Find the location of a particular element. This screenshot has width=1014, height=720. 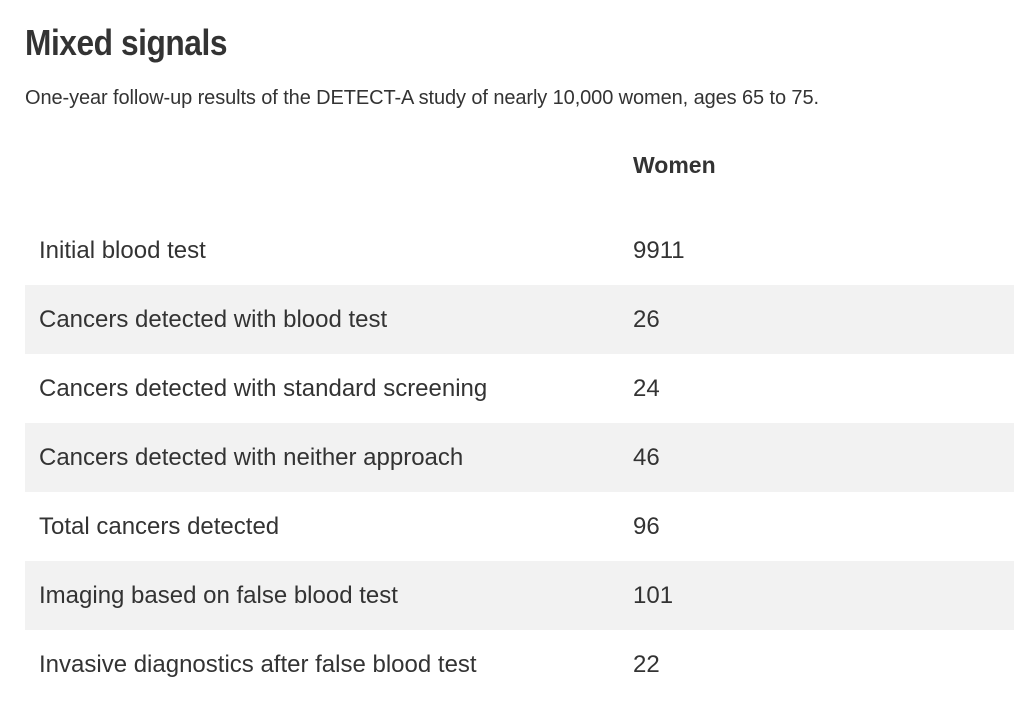

row-label: Cancers detected with neither approach is located at coordinates (329, 457).